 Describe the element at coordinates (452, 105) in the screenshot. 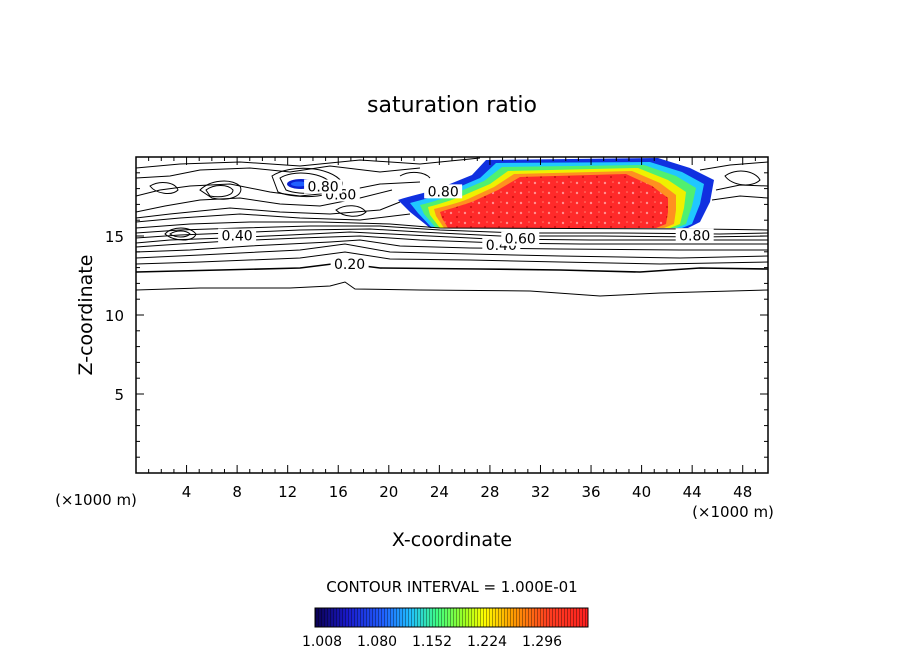

I see `chart-title: saturation ratio` at that location.